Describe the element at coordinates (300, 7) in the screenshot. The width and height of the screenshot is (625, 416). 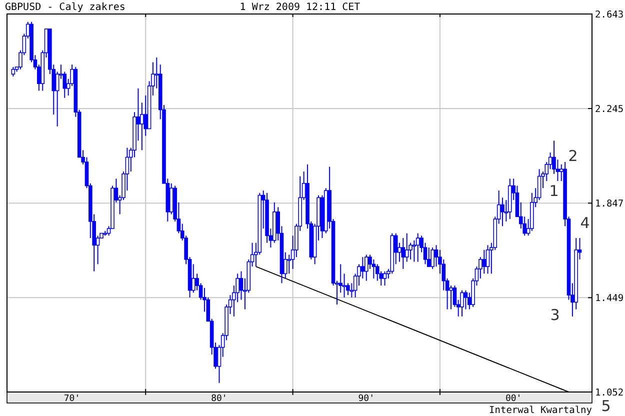
I see `chart-subtitle: 1 Wrz 2009 12:11 CET` at that location.